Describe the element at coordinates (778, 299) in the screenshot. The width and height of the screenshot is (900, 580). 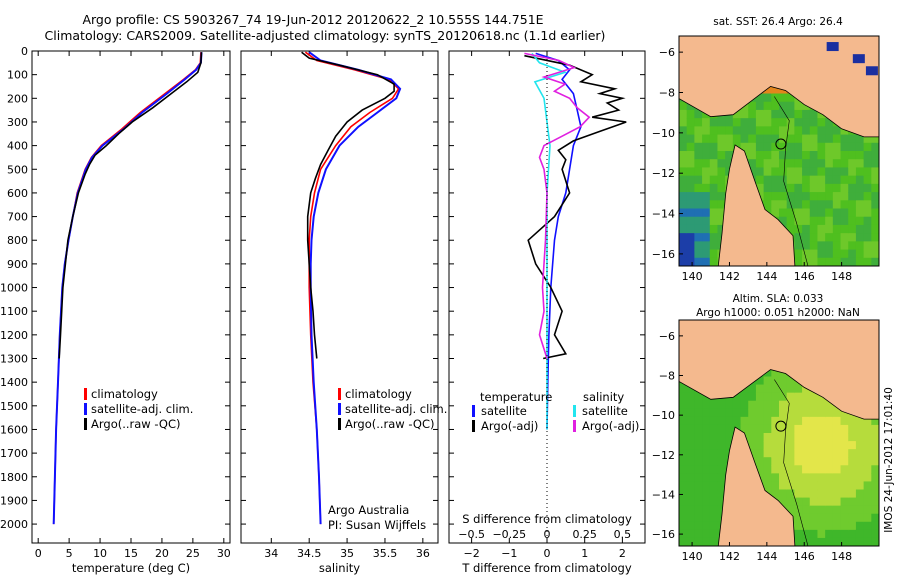
I see `sla-map-title: Altim. SLA: 0.033` at that location.